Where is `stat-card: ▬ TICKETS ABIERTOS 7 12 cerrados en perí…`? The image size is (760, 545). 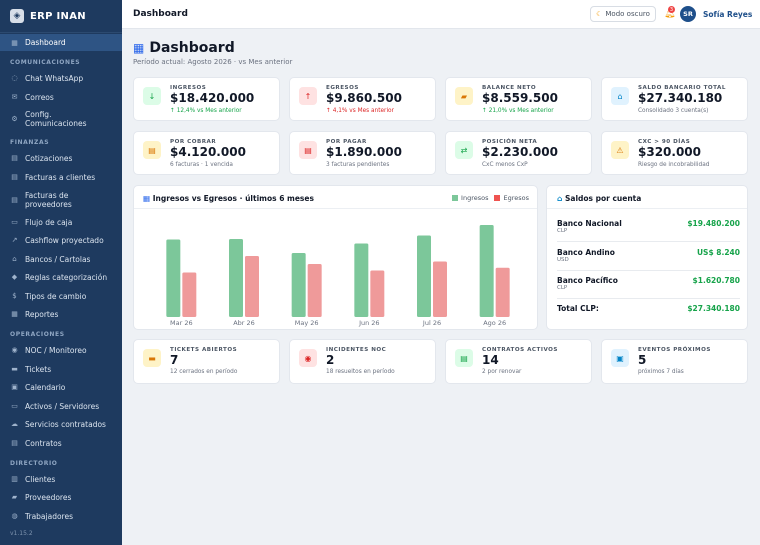
stat-card: ▬ TICKETS ABIERTOS 7 12 cerrados en perí… is located at coordinates (206, 361).